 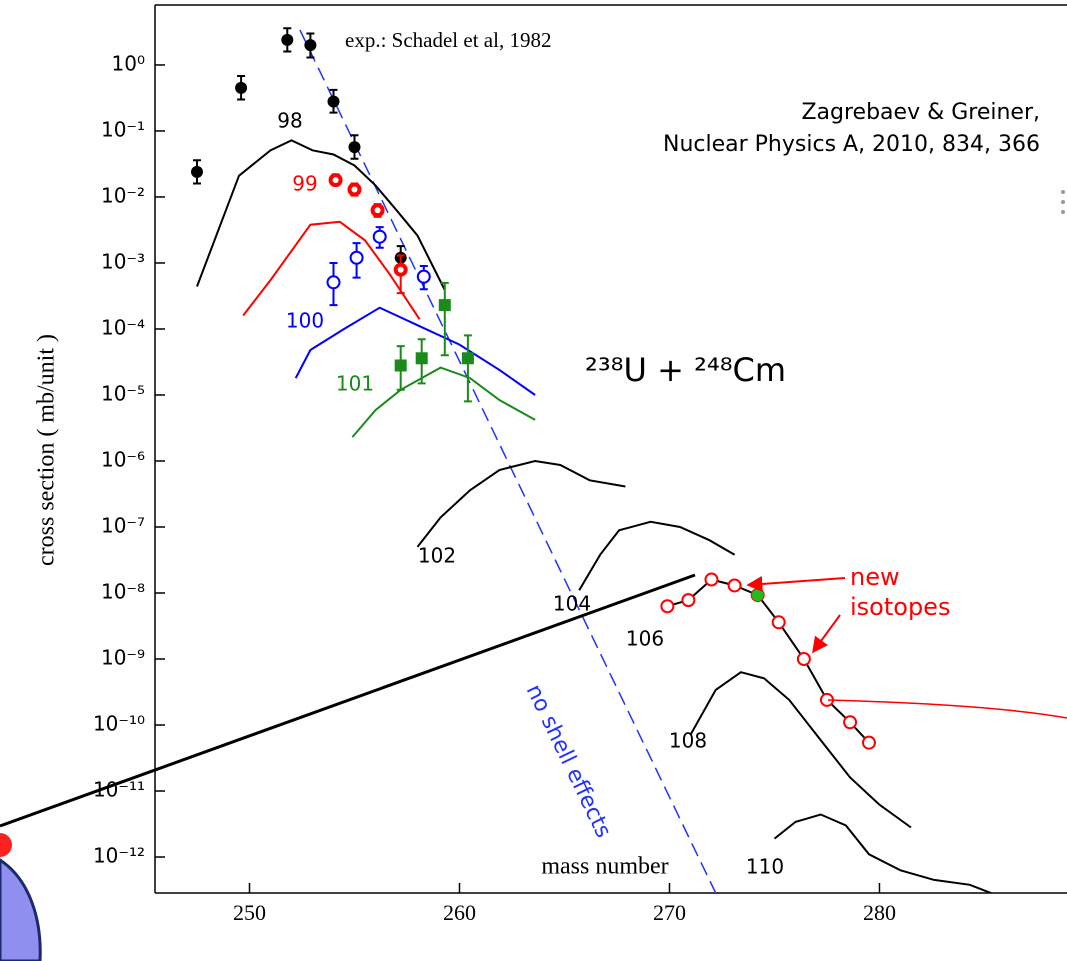 What do you see at coordinates (900, 607) in the screenshot?
I see `new-isotopes-label: isotopes` at bounding box center [900, 607].